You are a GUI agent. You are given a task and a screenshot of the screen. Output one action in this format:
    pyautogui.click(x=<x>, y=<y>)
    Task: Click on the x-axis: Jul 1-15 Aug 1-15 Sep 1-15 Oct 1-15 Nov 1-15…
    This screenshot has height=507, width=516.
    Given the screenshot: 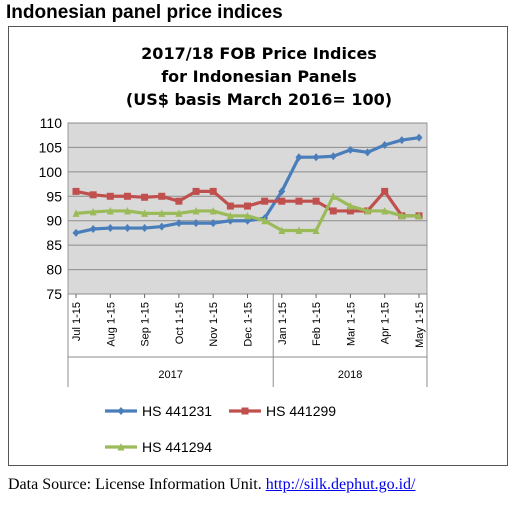 What is the action you would take?
    pyautogui.click(x=248, y=321)
    